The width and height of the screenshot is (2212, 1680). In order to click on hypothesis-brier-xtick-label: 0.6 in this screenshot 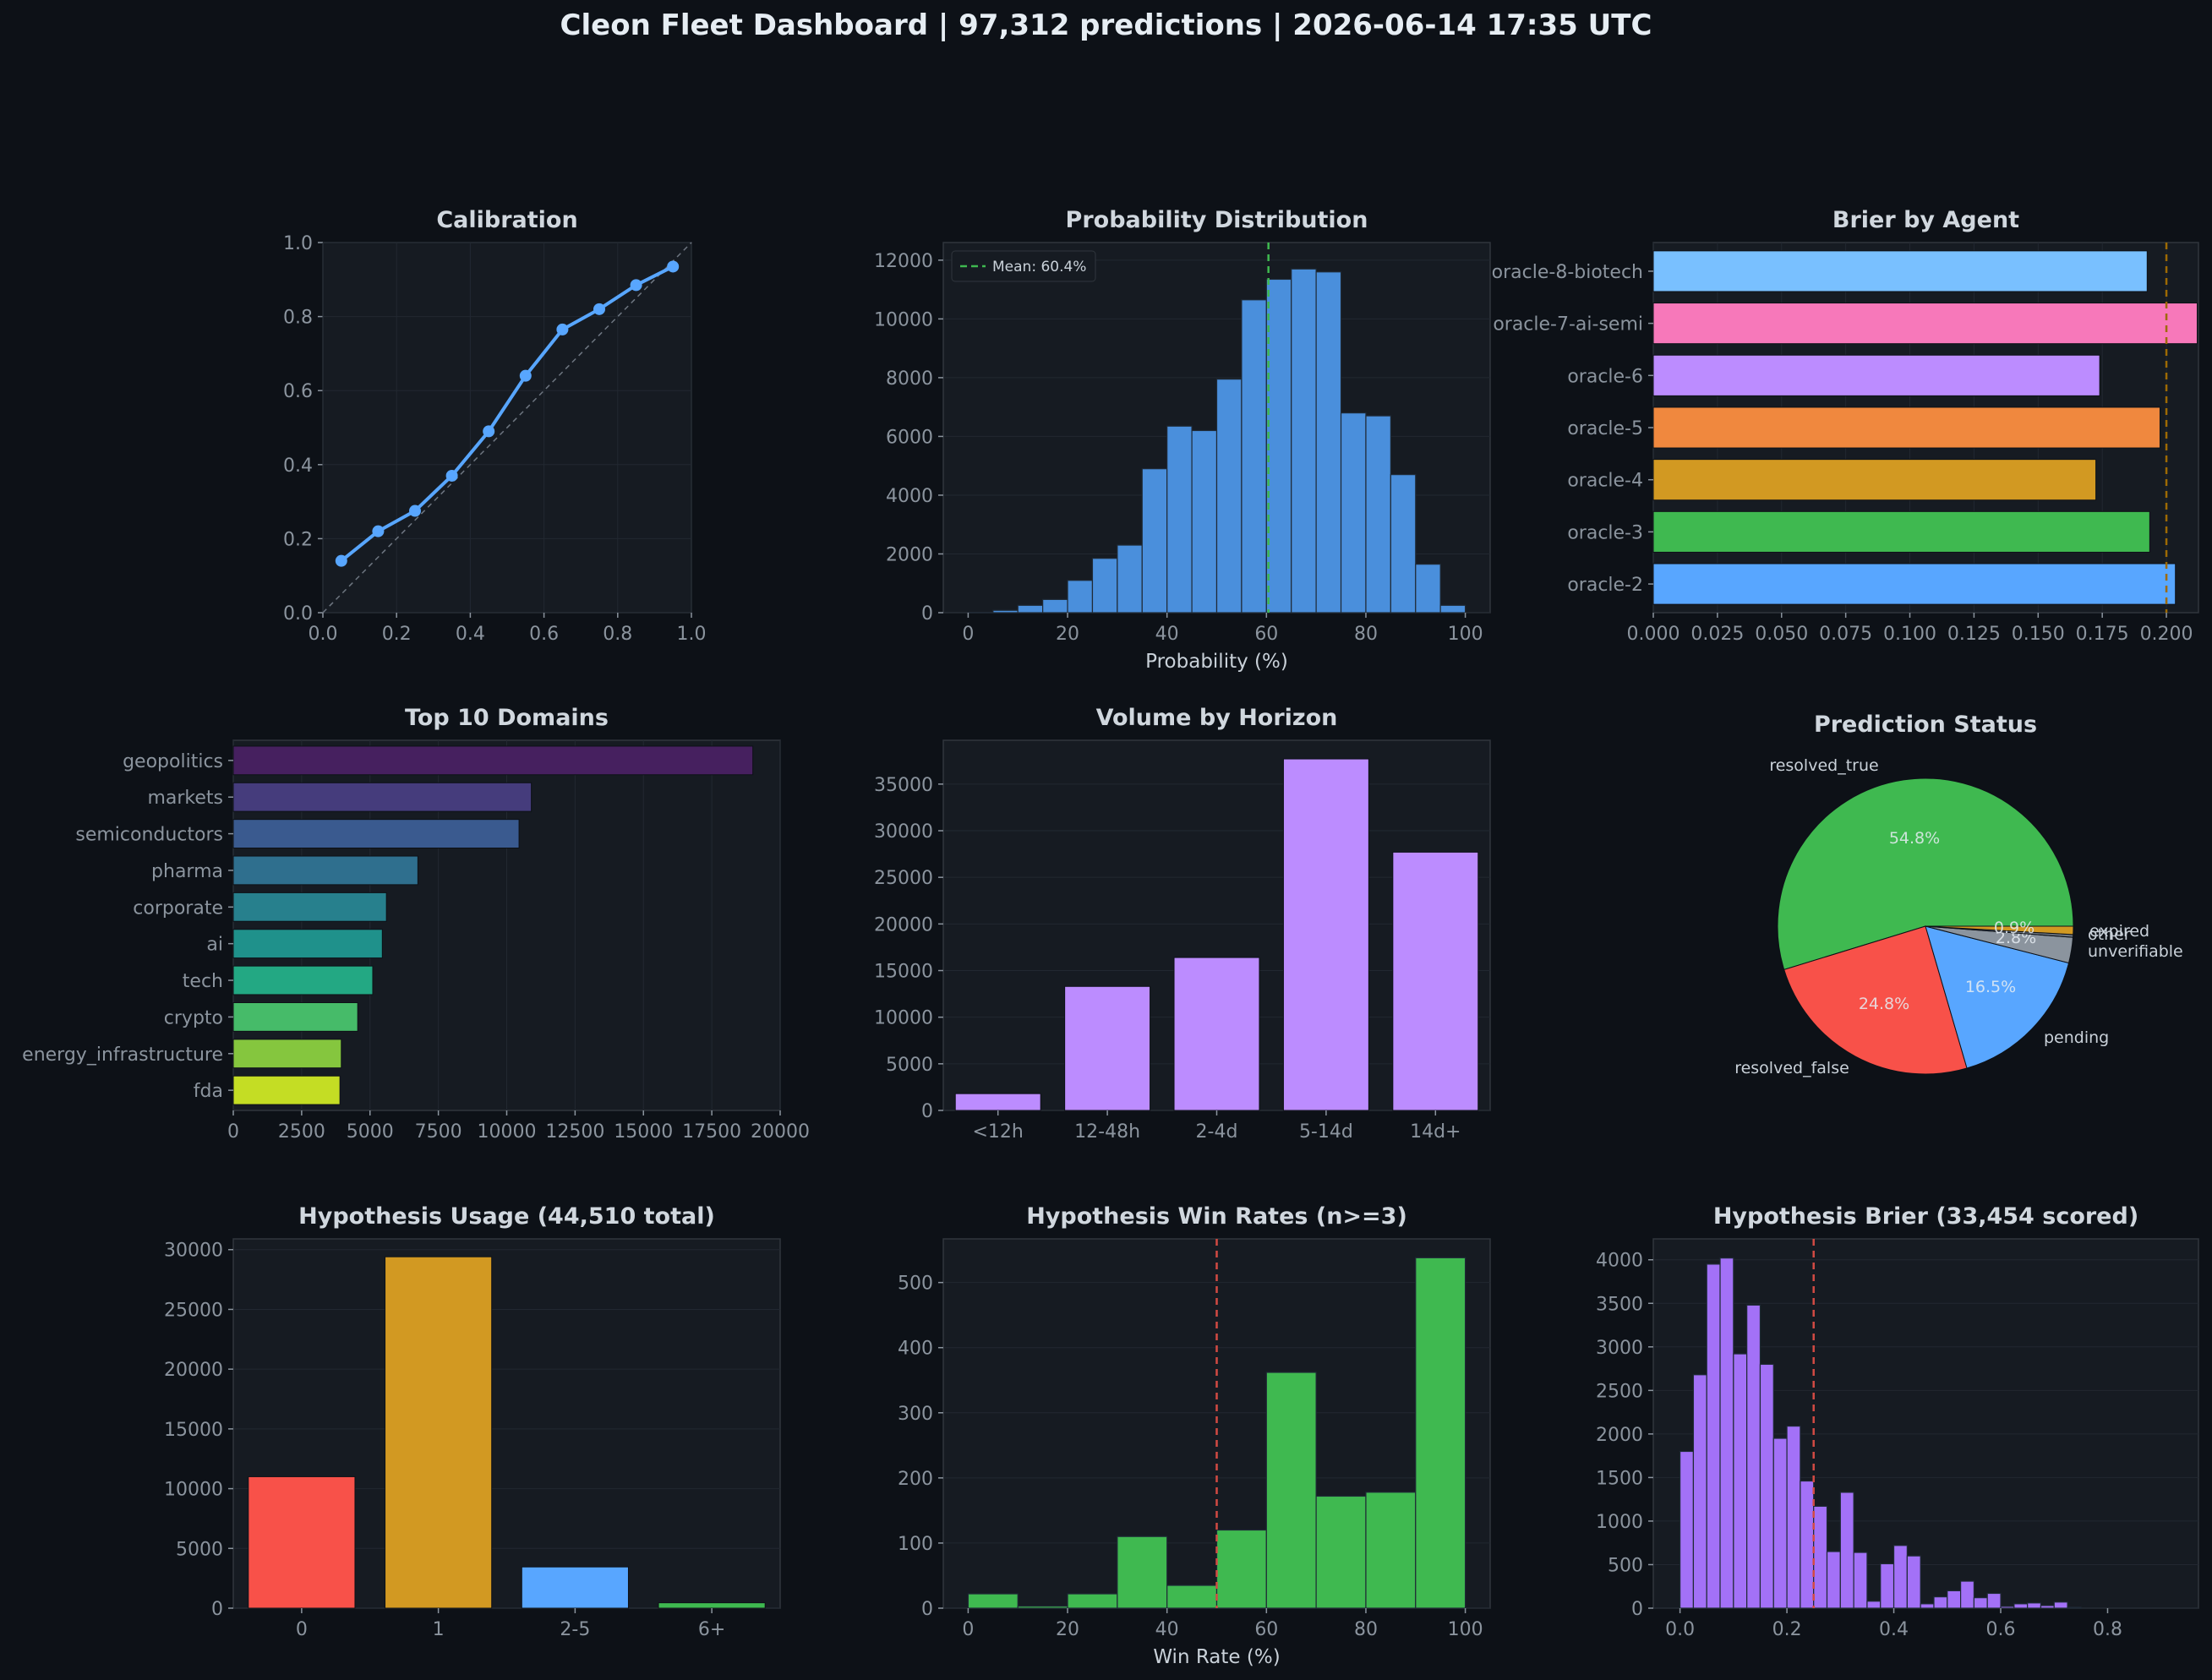, I will do `click(2001, 1629)`.